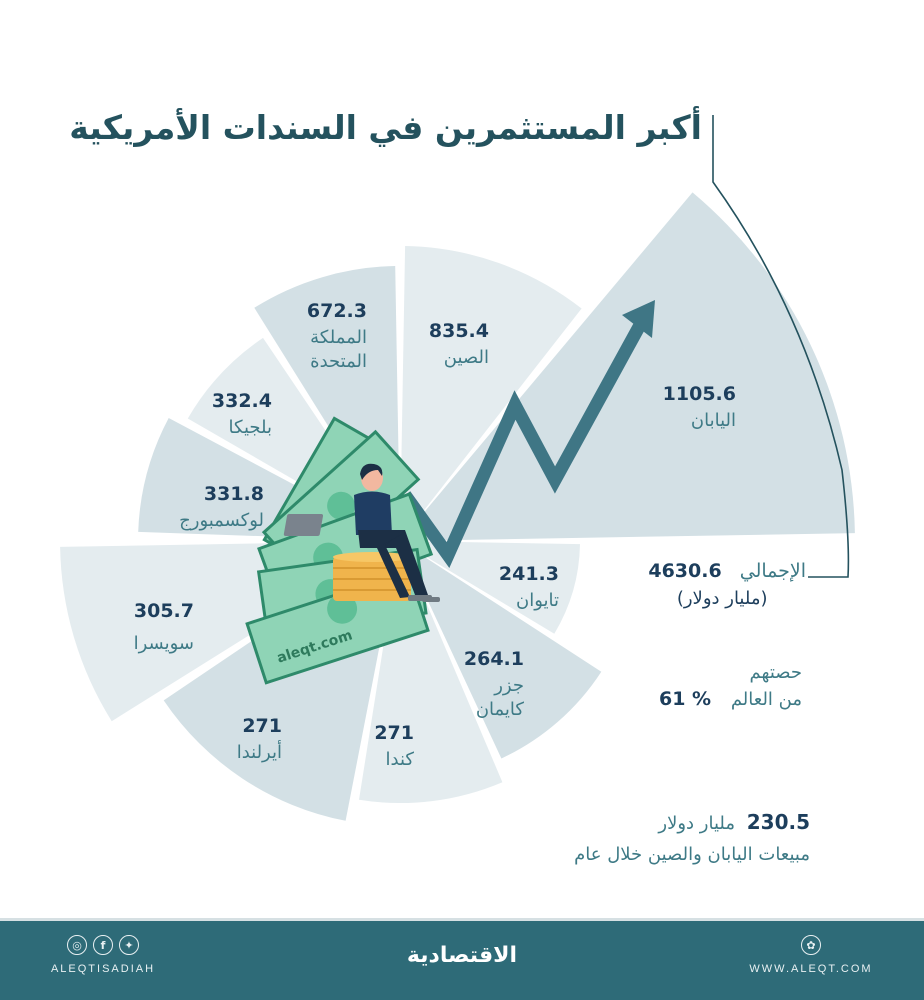  What do you see at coordinates (685, 699) in the screenshot?
I see `share-value: 61 %` at bounding box center [685, 699].